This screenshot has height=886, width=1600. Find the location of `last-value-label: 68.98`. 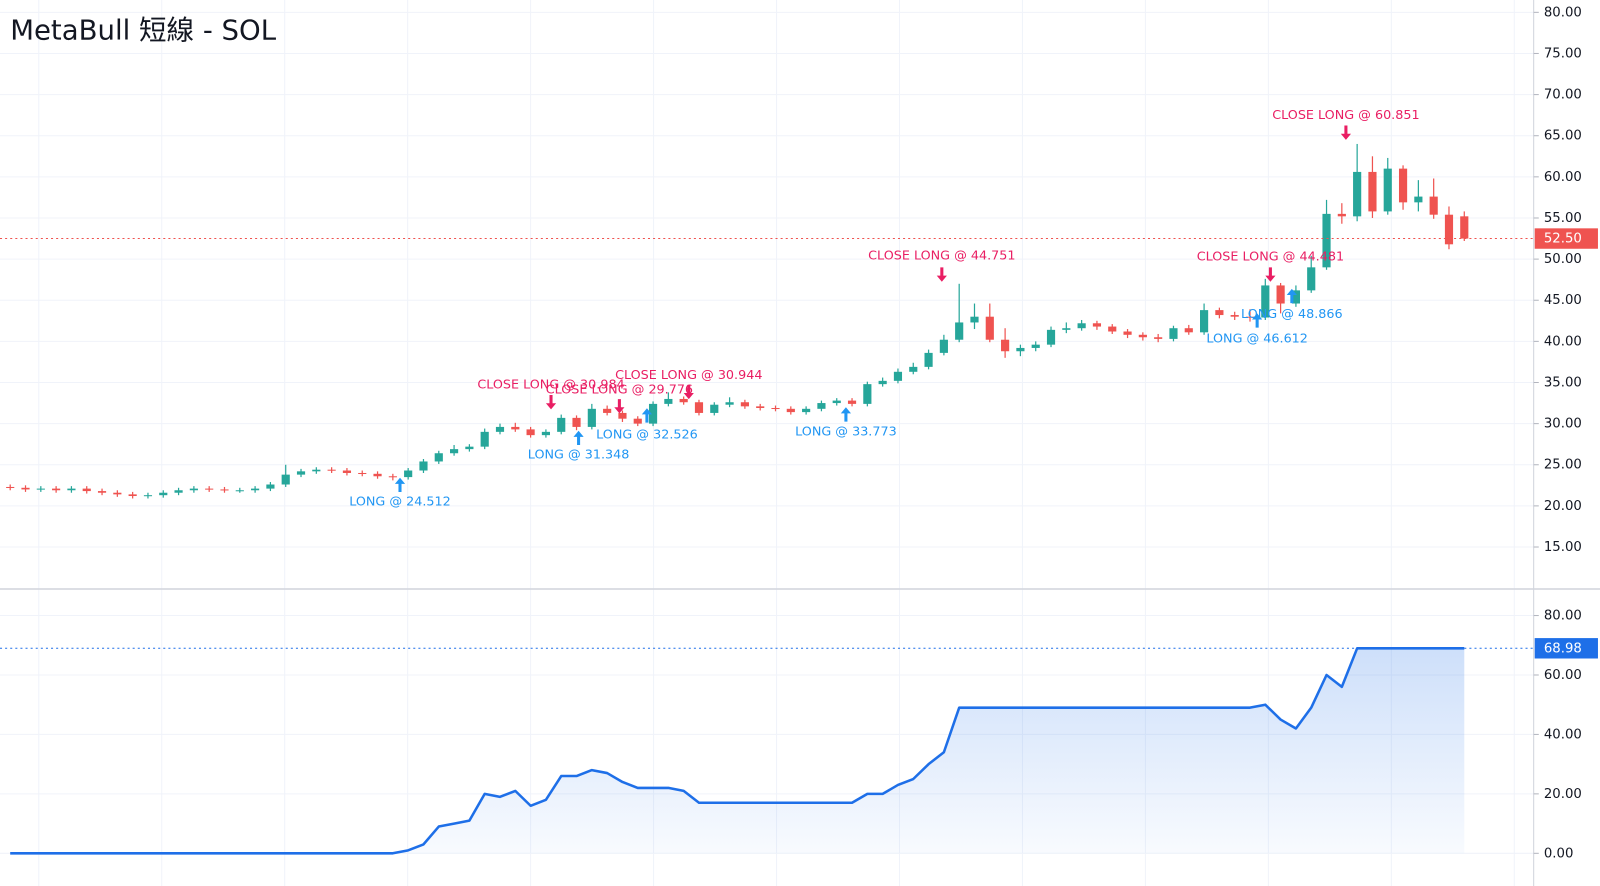

last-value-label: 68.98 is located at coordinates (1563, 648).